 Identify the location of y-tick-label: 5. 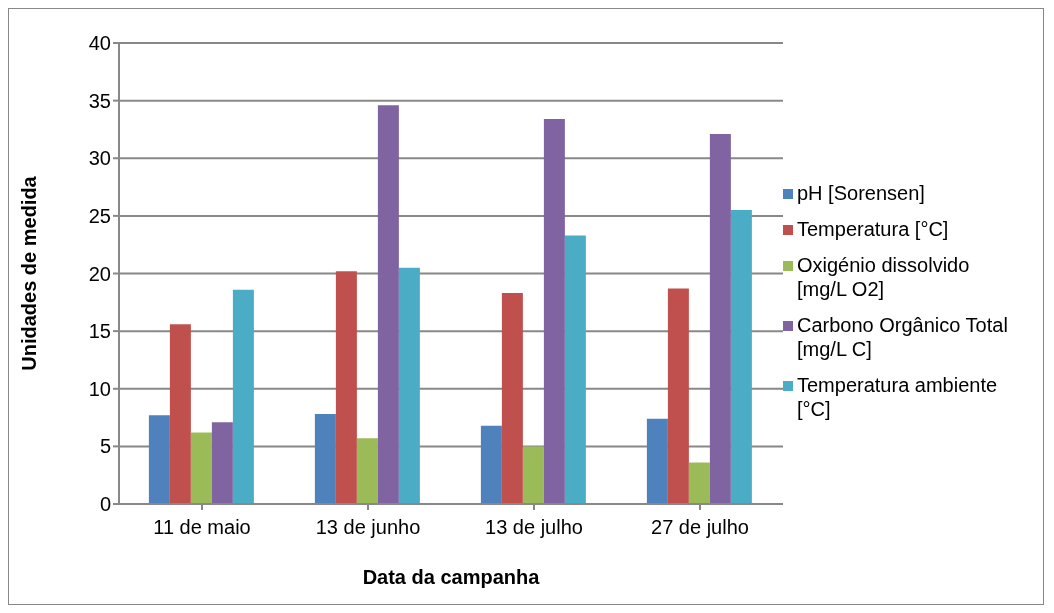
(105, 446).